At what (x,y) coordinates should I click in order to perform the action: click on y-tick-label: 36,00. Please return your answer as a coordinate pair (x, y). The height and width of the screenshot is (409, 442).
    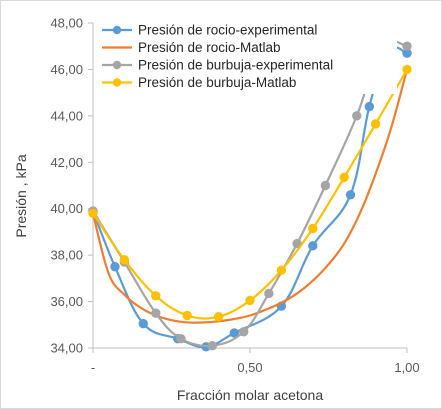
    Looking at the image, I should click on (66, 301).